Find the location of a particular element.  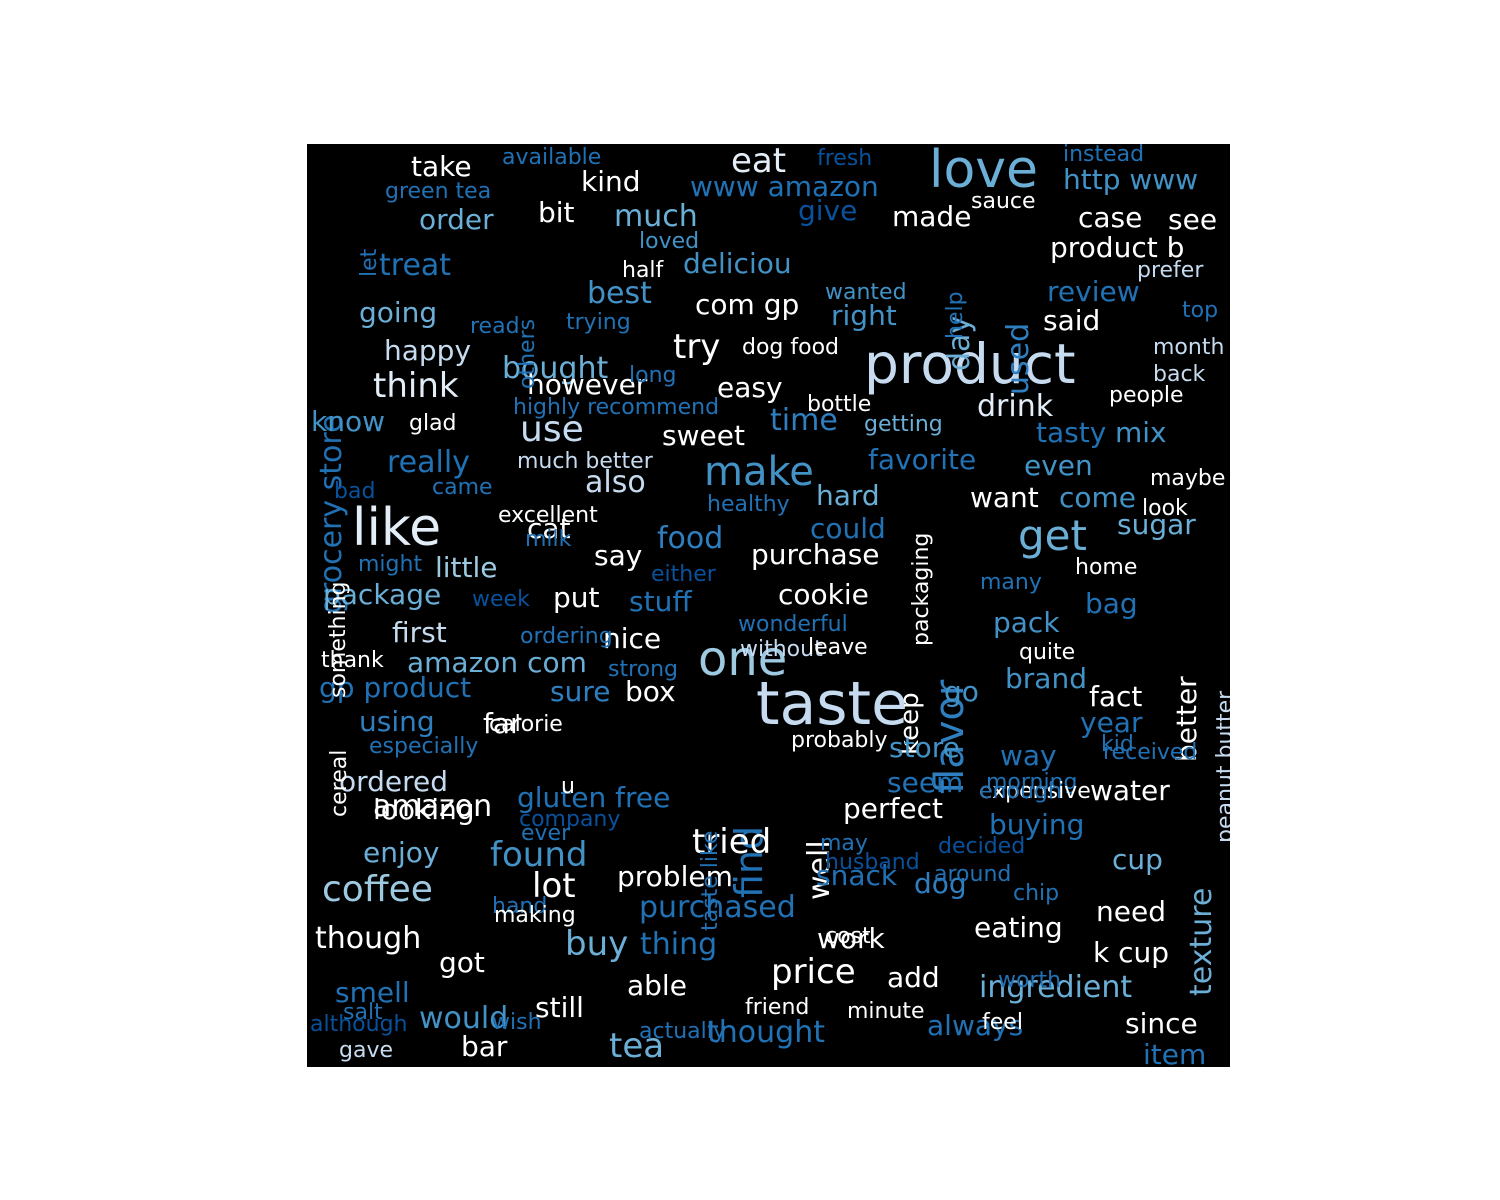

word: eat is located at coordinates (759, 162).